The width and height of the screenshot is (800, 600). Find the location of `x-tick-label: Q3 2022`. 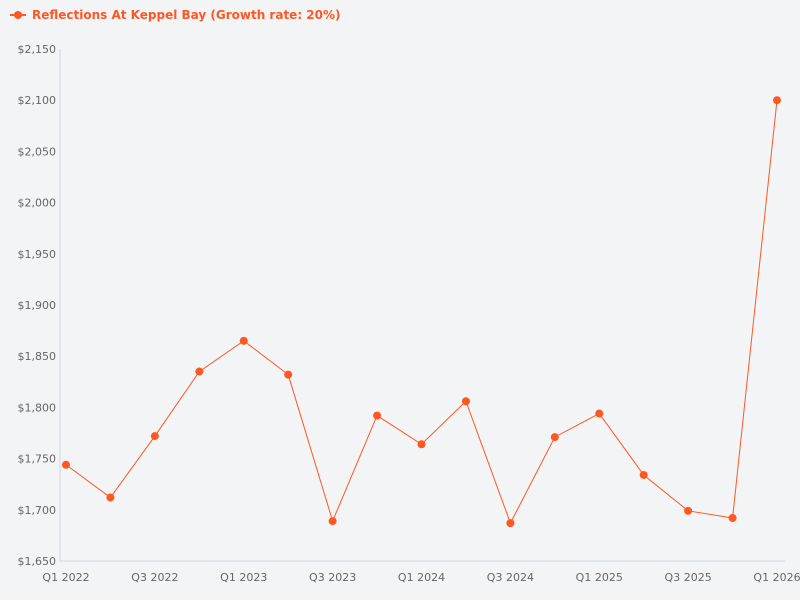

x-tick-label: Q3 2022 is located at coordinates (154, 577).